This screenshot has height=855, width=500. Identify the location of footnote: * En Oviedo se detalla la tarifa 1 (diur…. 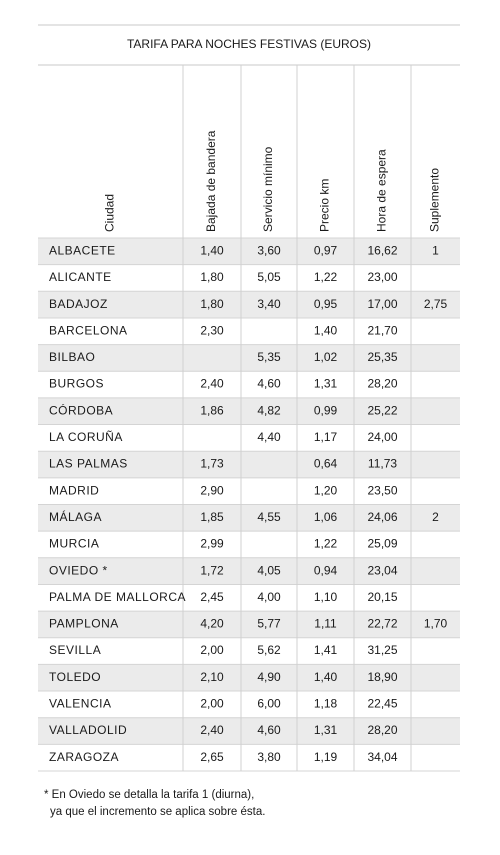
(149, 795).